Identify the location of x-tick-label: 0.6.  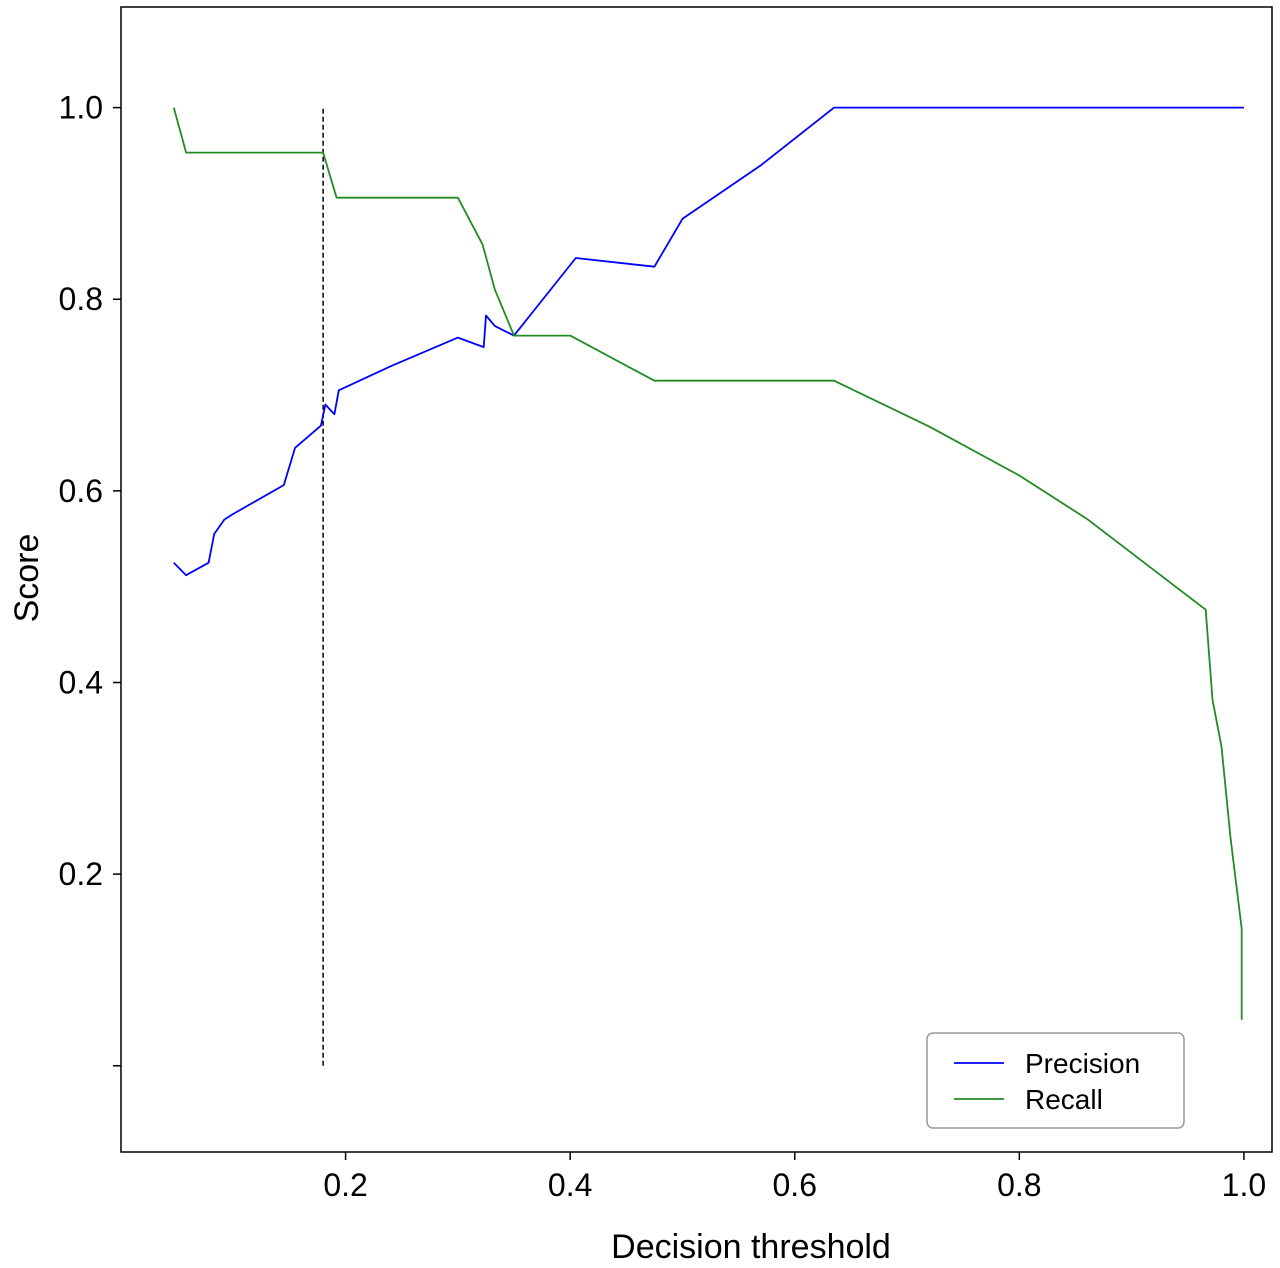
(795, 1185).